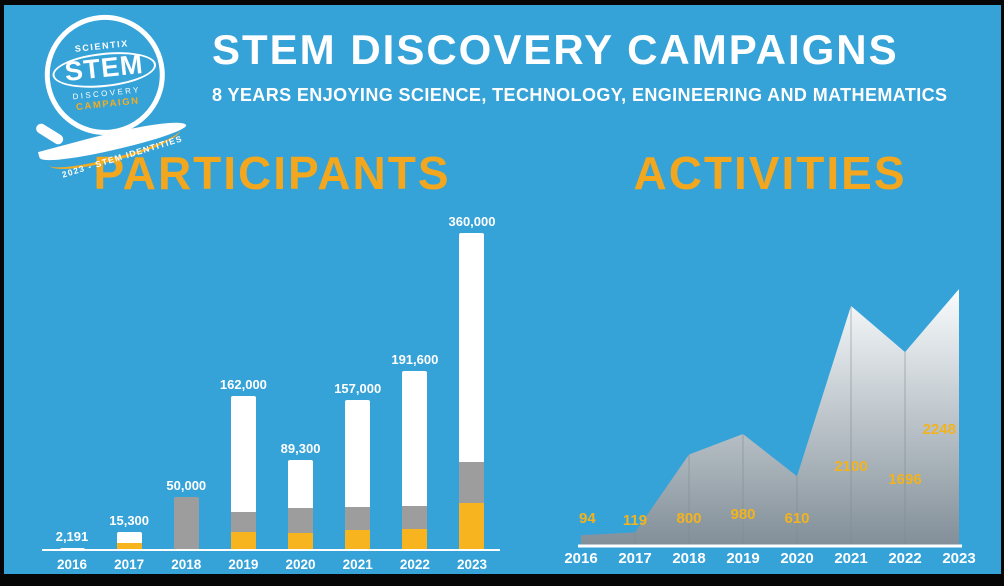  I want to click on bar-column: 162,000 2019, so click(243, 474).